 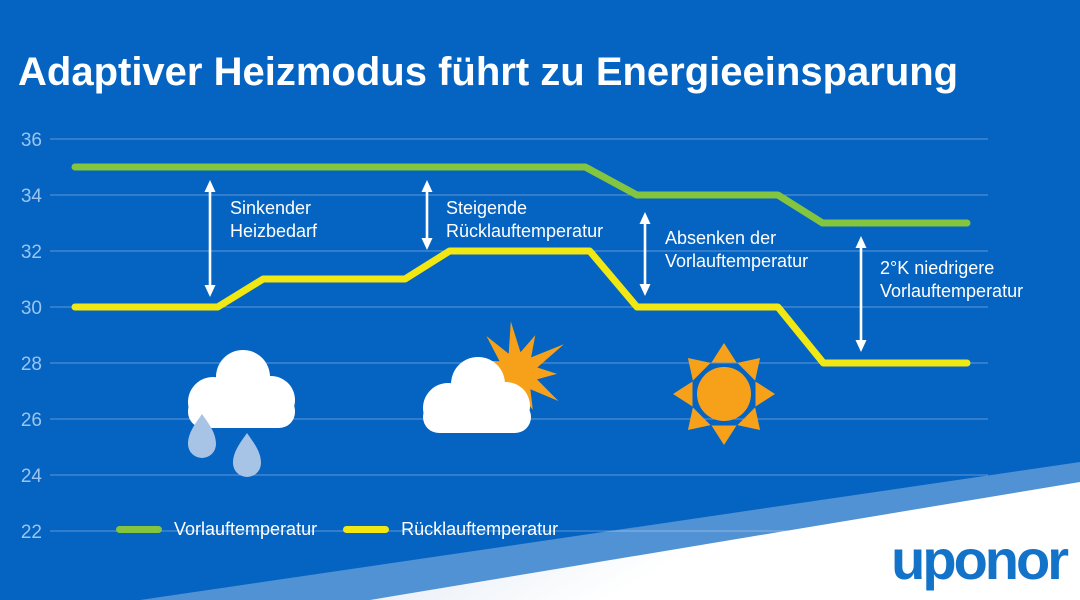 What do you see at coordinates (980, 559) in the screenshot?
I see `uponor-logo: uponor` at bounding box center [980, 559].